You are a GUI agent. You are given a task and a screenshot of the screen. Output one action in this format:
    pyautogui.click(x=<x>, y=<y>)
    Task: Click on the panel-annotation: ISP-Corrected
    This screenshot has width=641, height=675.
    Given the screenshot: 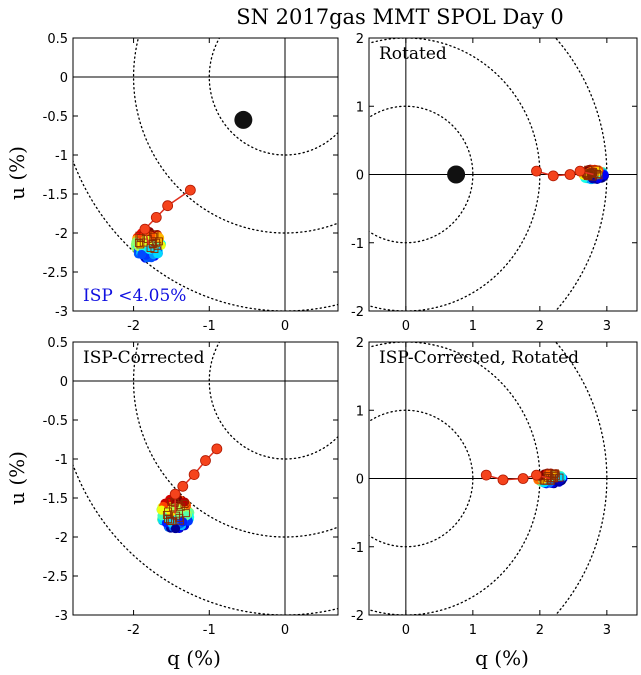 What is the action you would take?
    pyautogui.click(x=144, y=358)
    